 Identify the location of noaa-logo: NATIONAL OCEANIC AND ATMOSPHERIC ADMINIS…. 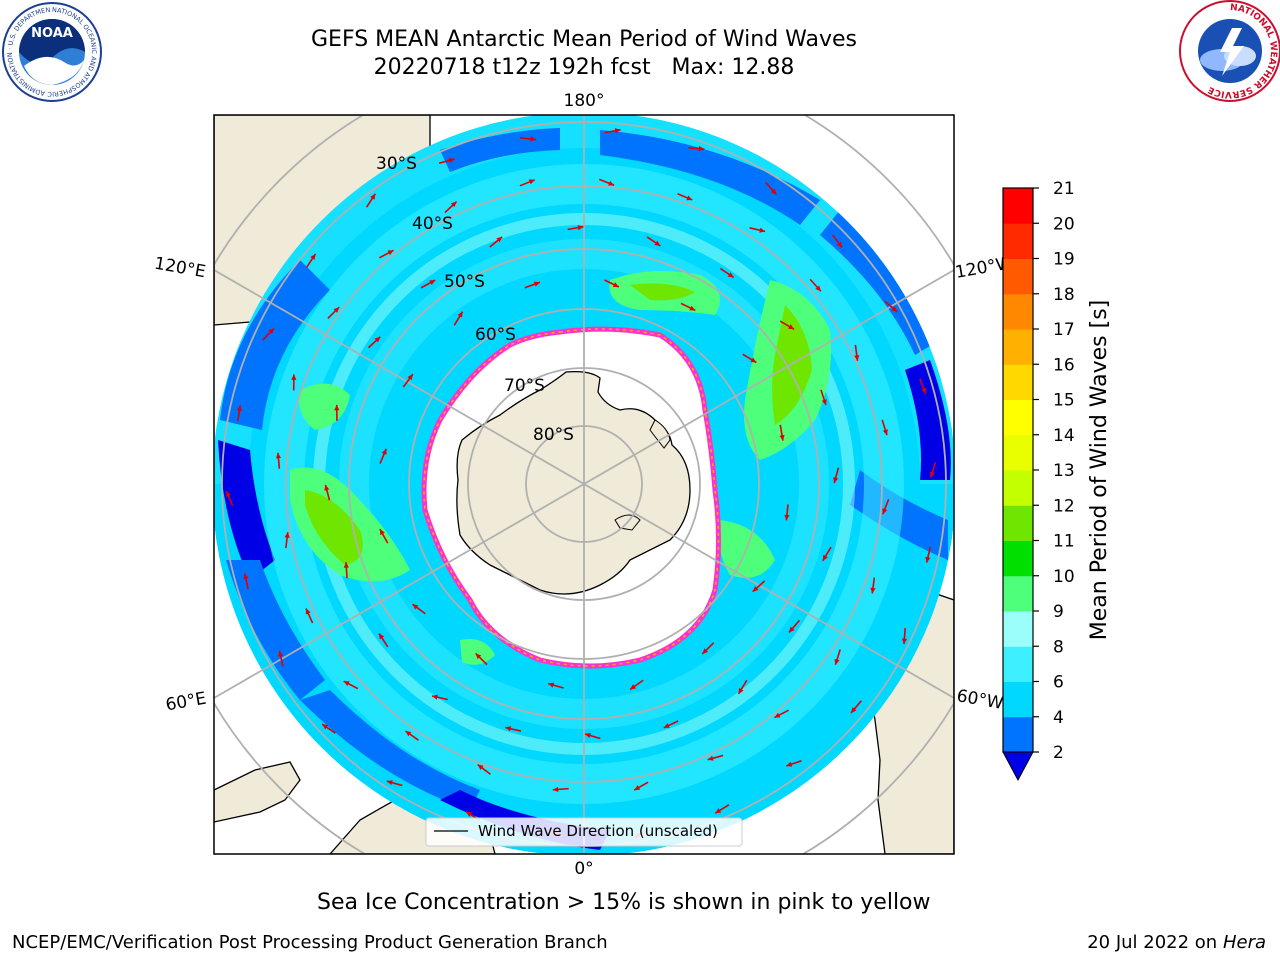
(51, 51).